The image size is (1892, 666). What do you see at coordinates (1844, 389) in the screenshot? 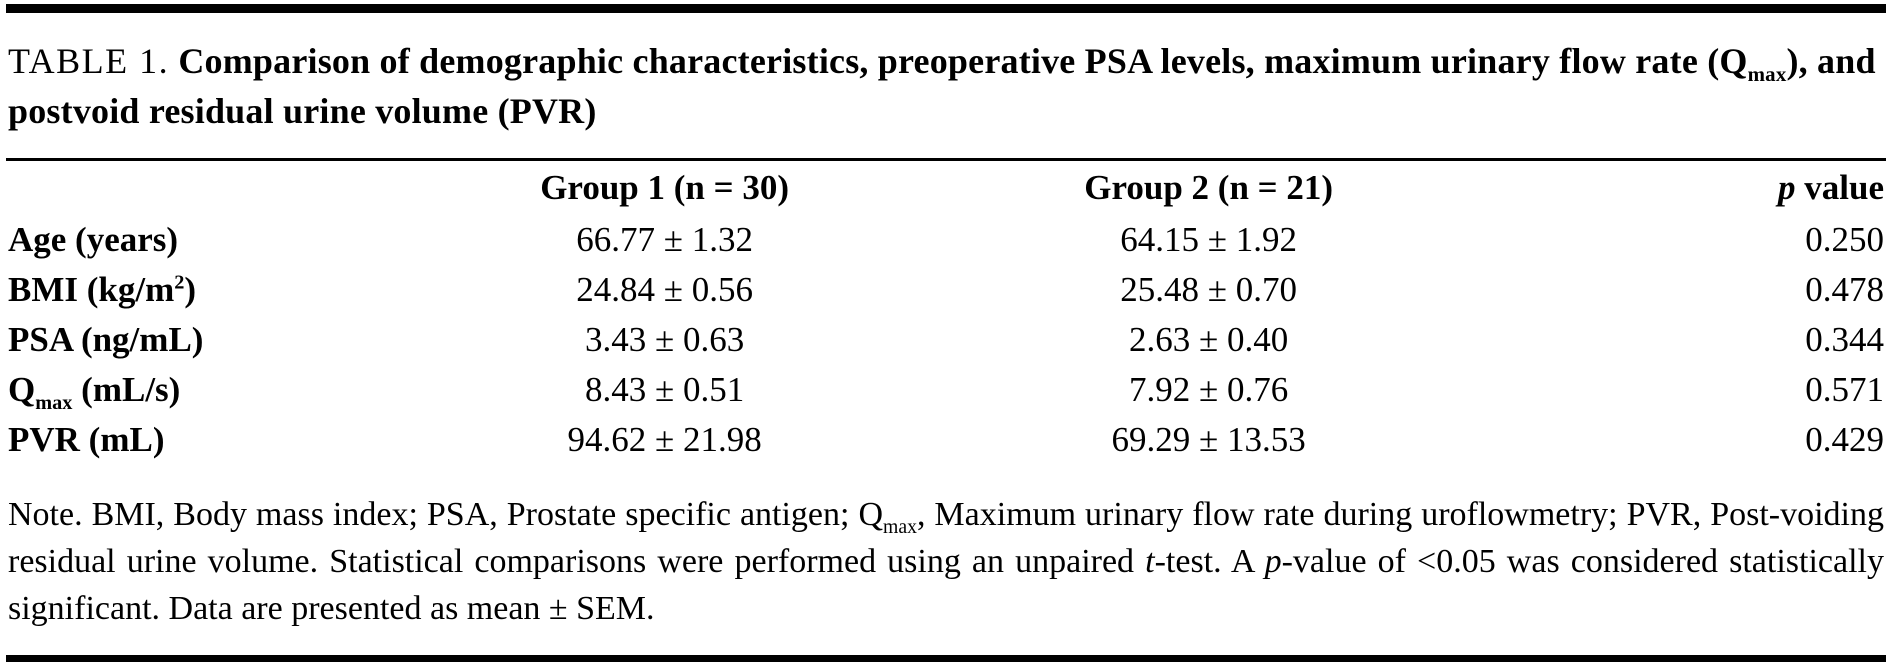
I see `cell-pvalue: 0.571` at bounding box center [1844, 389].